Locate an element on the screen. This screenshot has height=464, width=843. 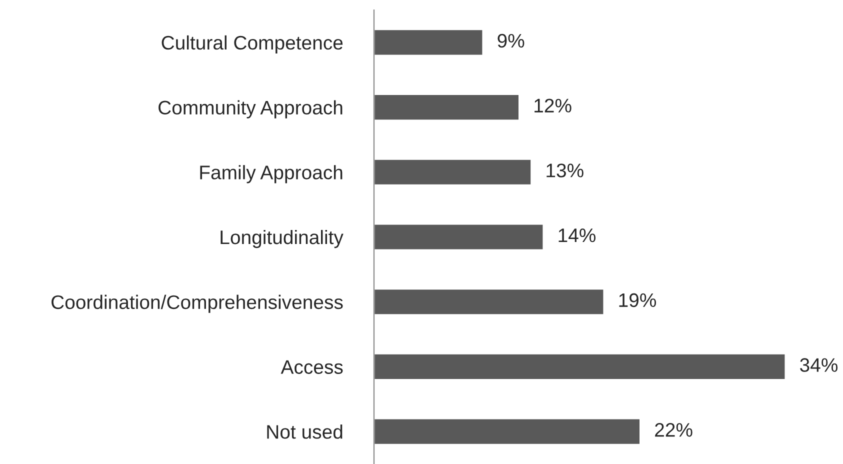
data-label: 22% is located at coordinates (673, 430).